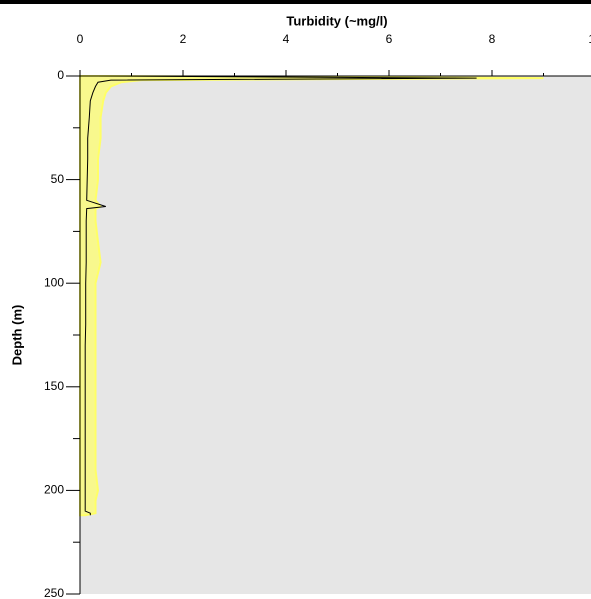 This screenshot has height=599, width=591. I want to click on x-tick-label: 6, so click(389, 39).